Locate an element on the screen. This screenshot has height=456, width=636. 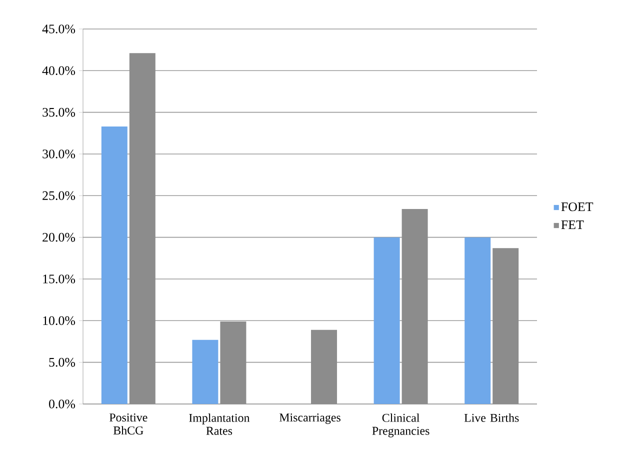
y-tick-label: 20.0% is located at coordinates (59, 237).